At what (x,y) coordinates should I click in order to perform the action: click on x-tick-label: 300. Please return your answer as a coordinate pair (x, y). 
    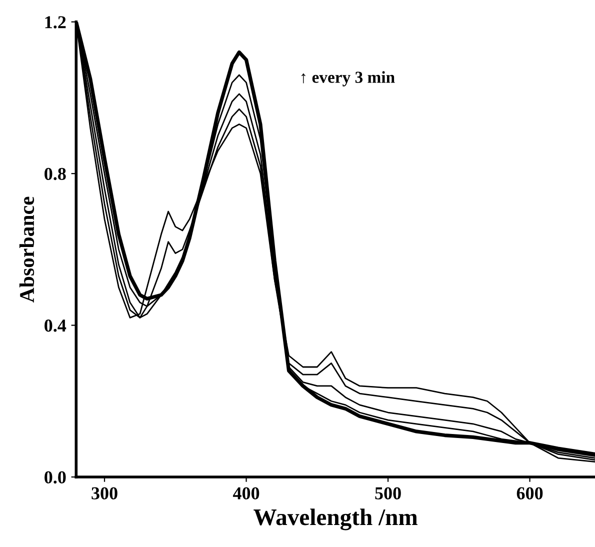
    Looking at the image, I should click on (105, 493).